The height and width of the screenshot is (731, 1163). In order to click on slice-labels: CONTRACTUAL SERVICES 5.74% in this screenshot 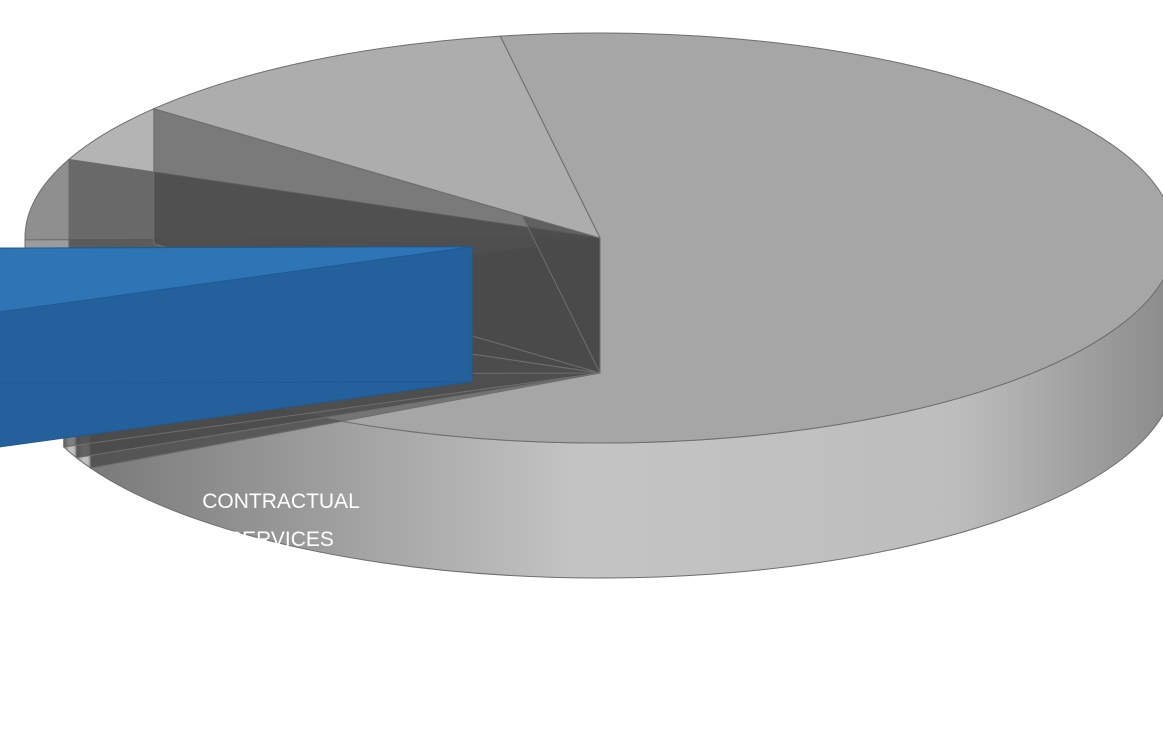, I will do `click(281, 544)`.